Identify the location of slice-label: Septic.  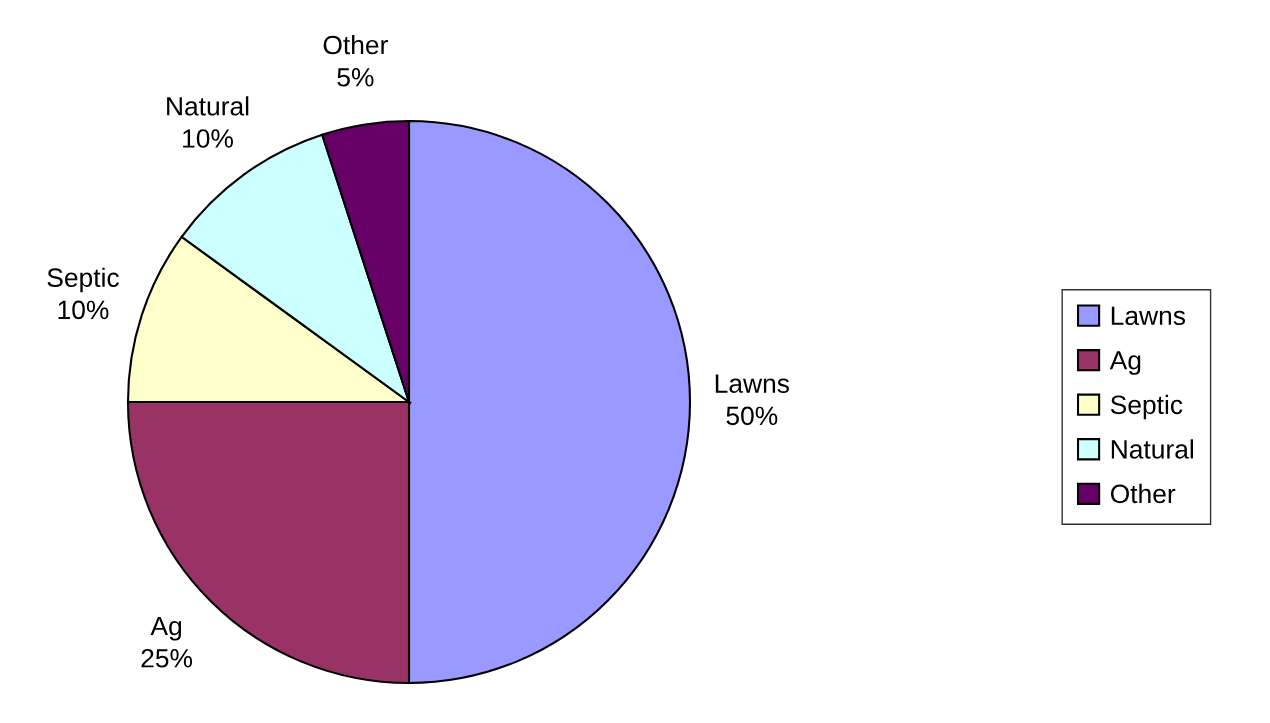
(83, 280).